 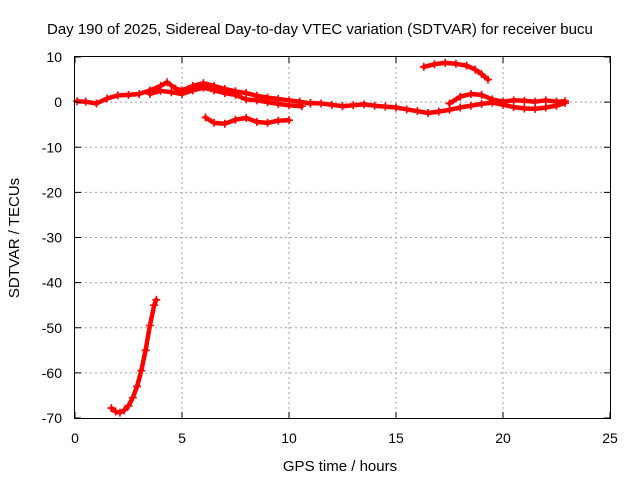 What do you see at coordinates (503, 438) in the screenshot?
I see `x-tick-label: 20` at bounding box center [503, 438].